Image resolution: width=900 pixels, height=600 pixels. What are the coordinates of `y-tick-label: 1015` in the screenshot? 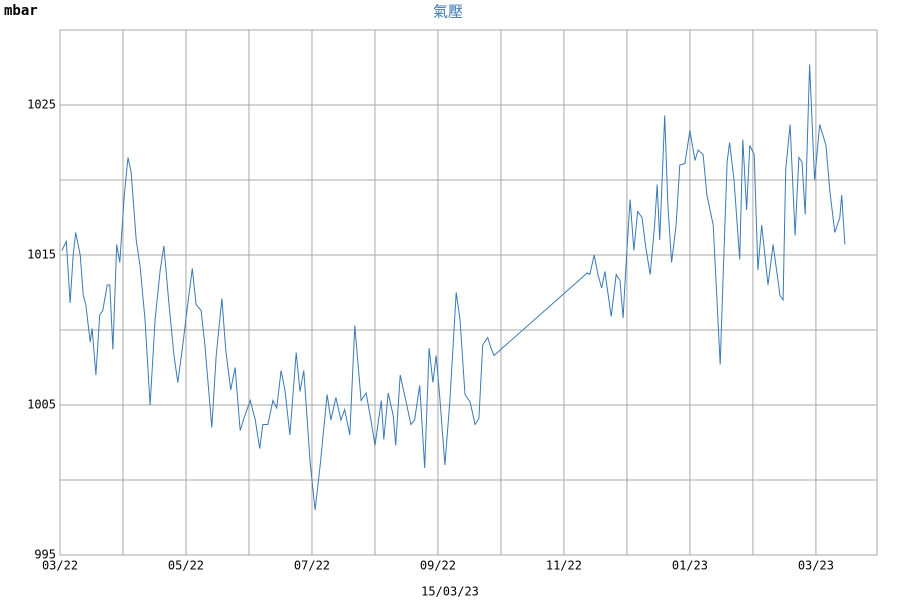 It's located at (41, 255).